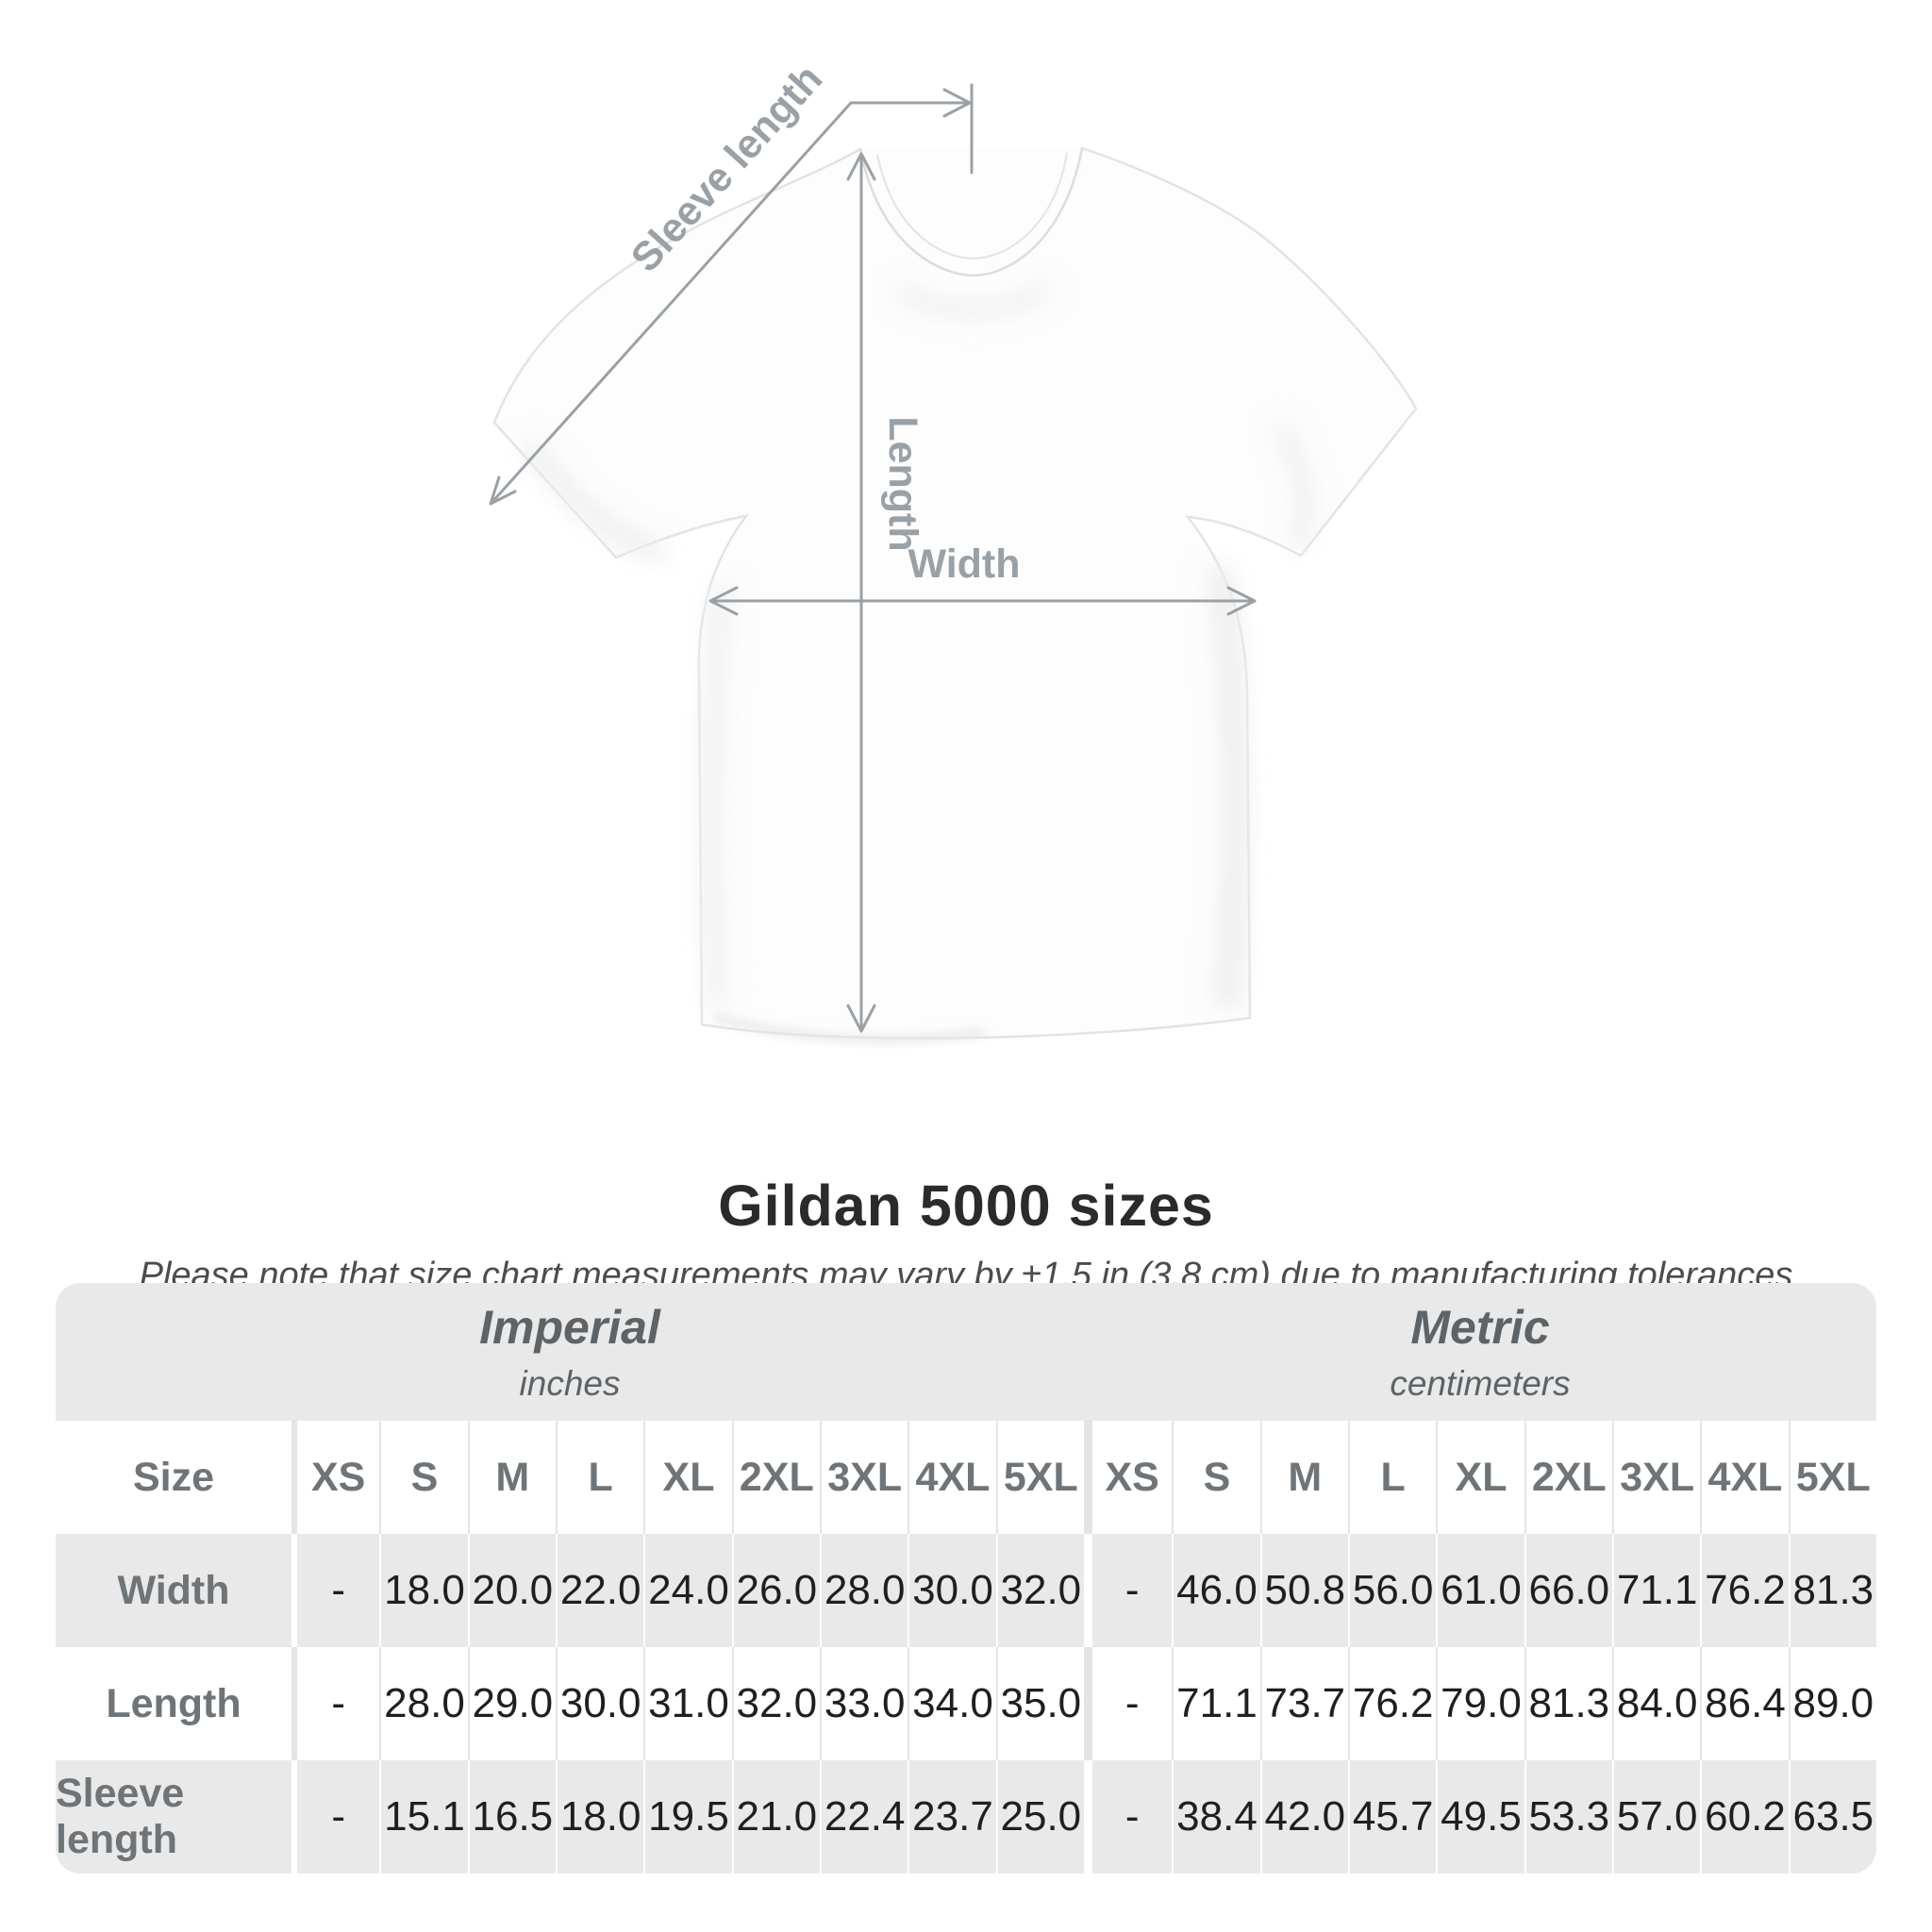 The height and width of the screenshot is (1932, 1932). I want to click on col-header-imperial-3xl: 3XL, so click(864, 1478).